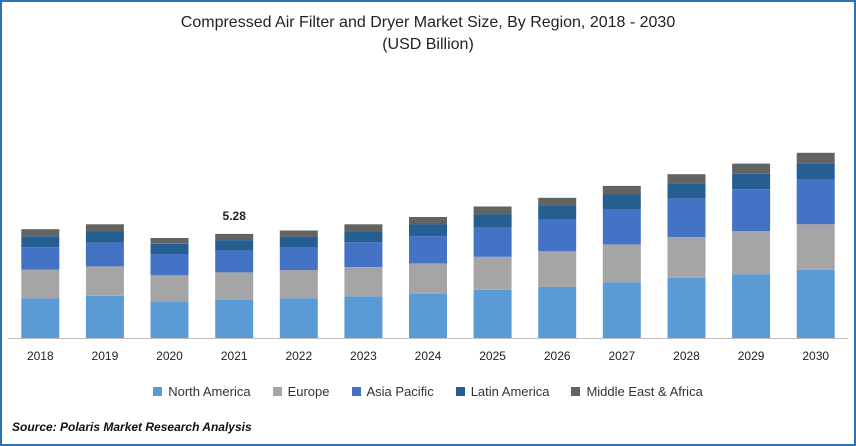  Describe the element at coordinates (104, 228) in the screenshot. I see `bar-segment-2019-middle-east-africa` at that location.